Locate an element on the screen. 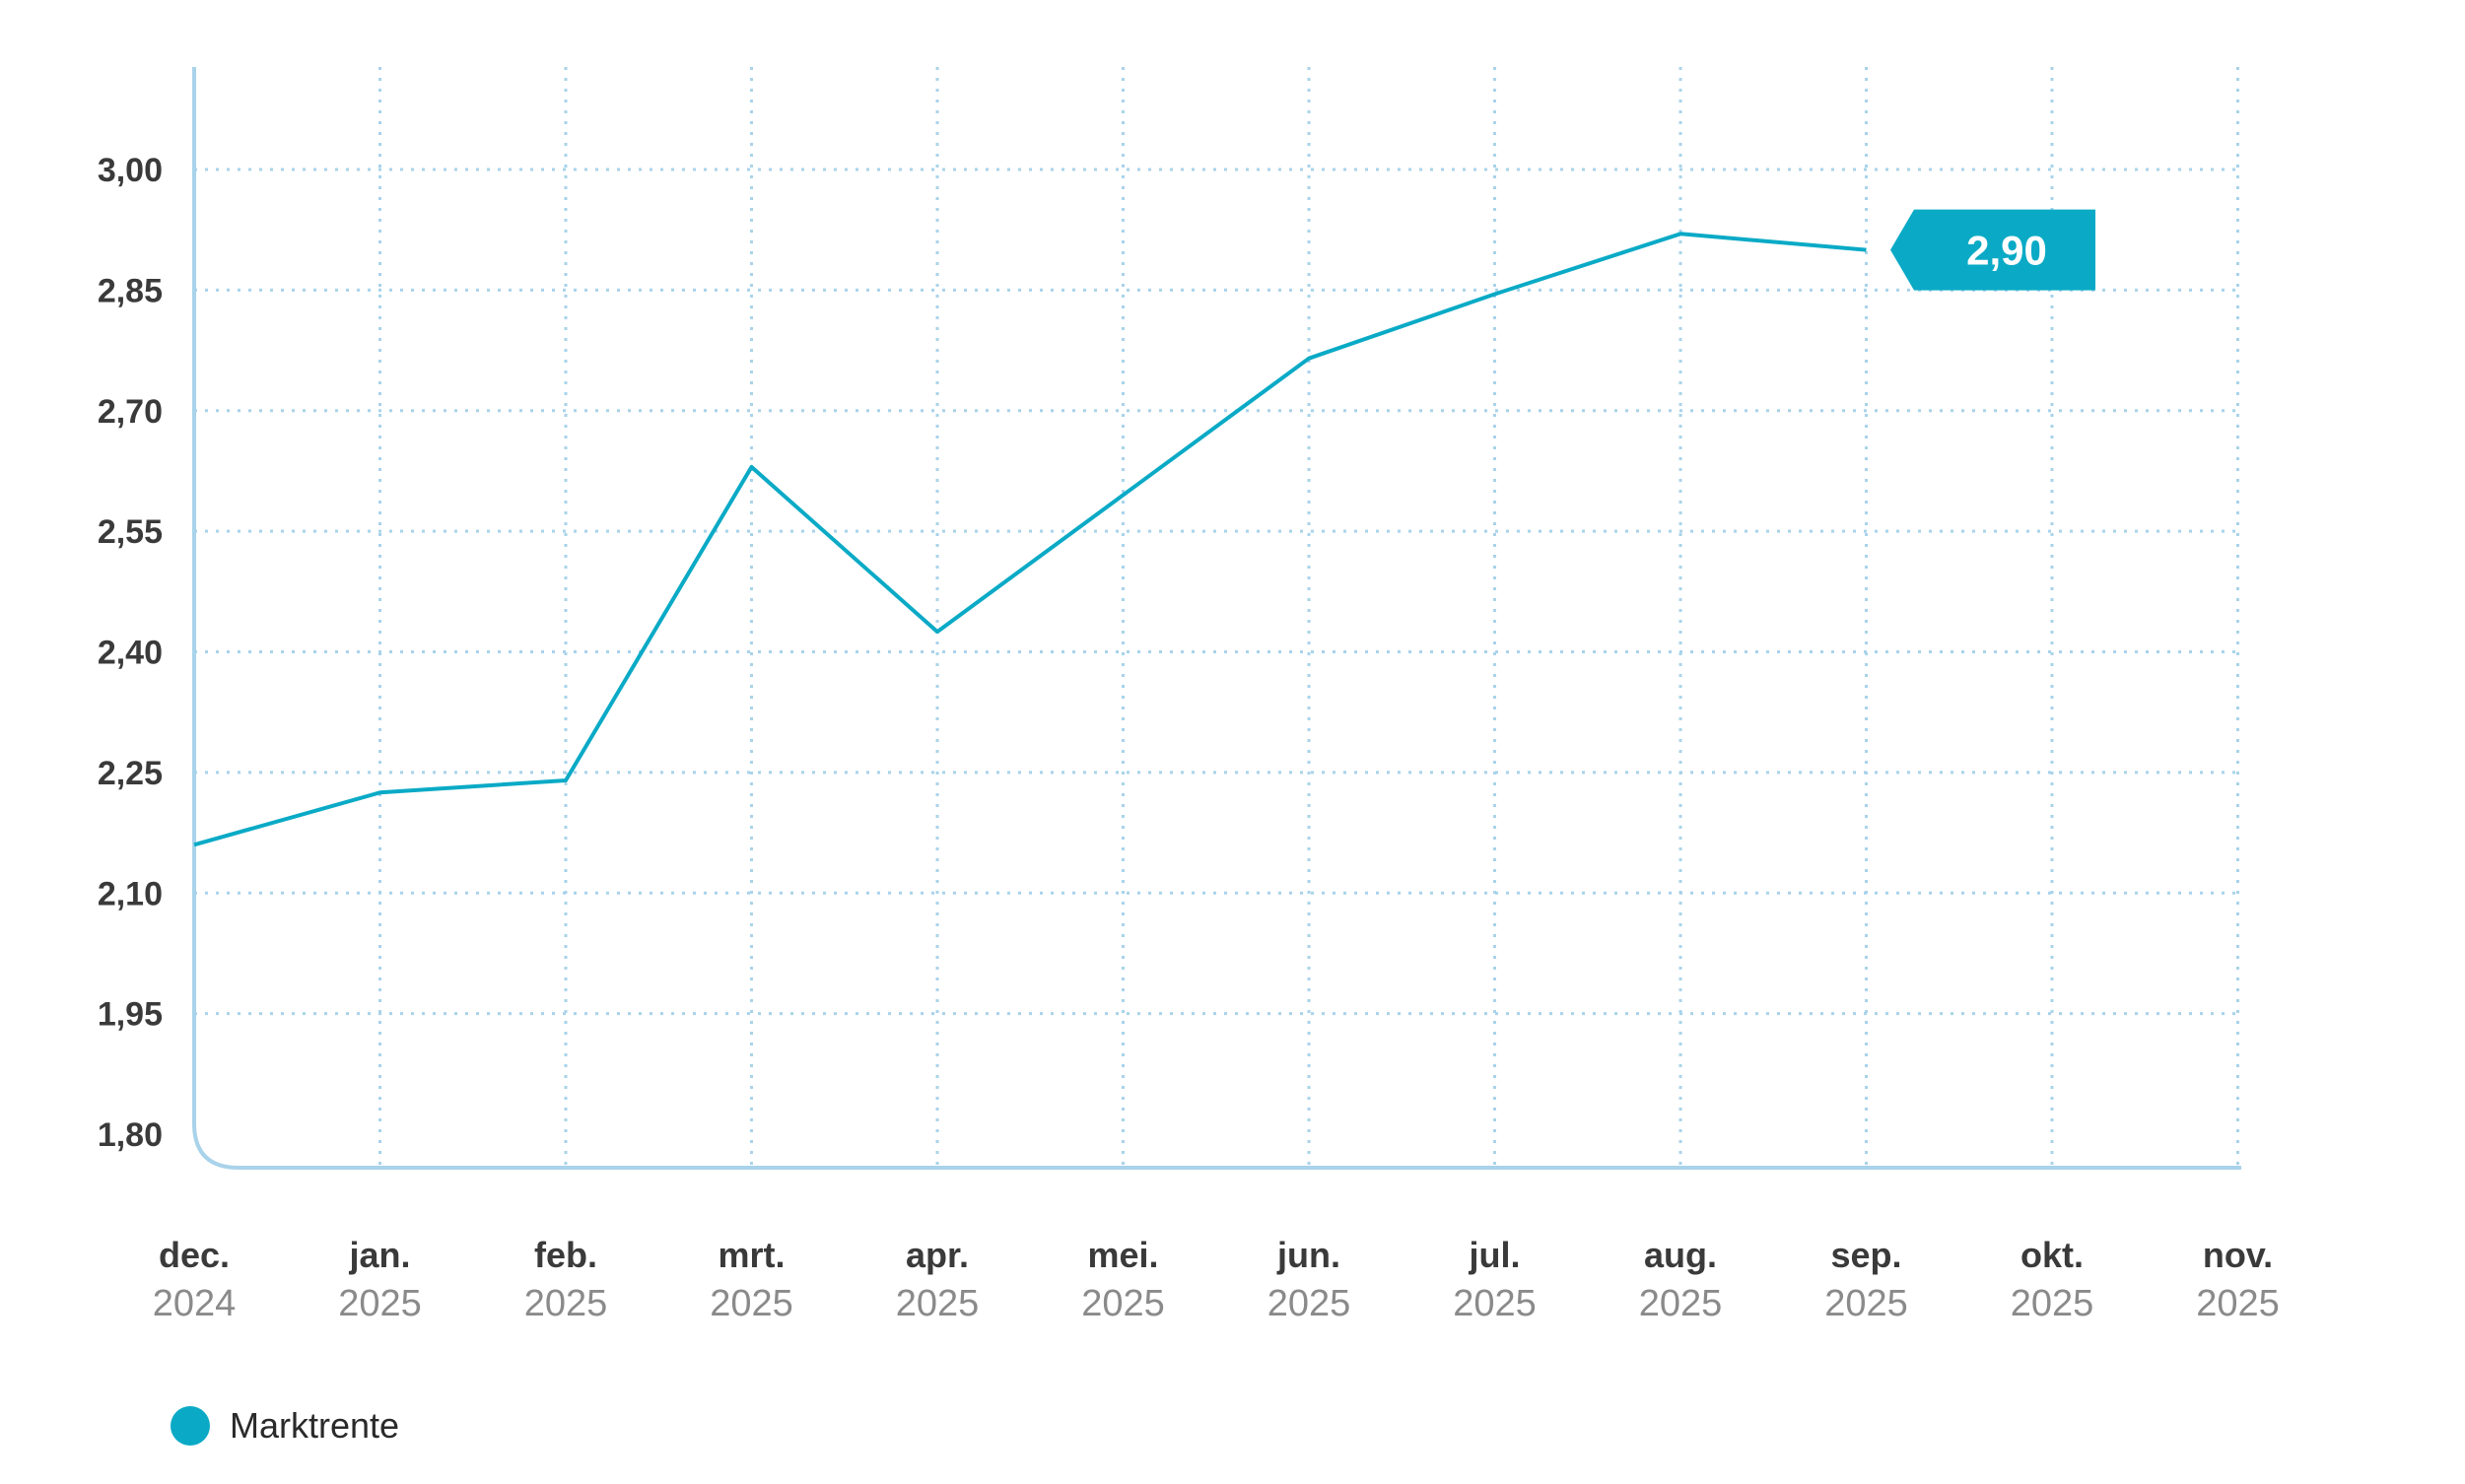 Image resolution: width=2465 pixels, height=1484 pixels. y-tick-label: 2,40 is located at coordinates (130, 653).